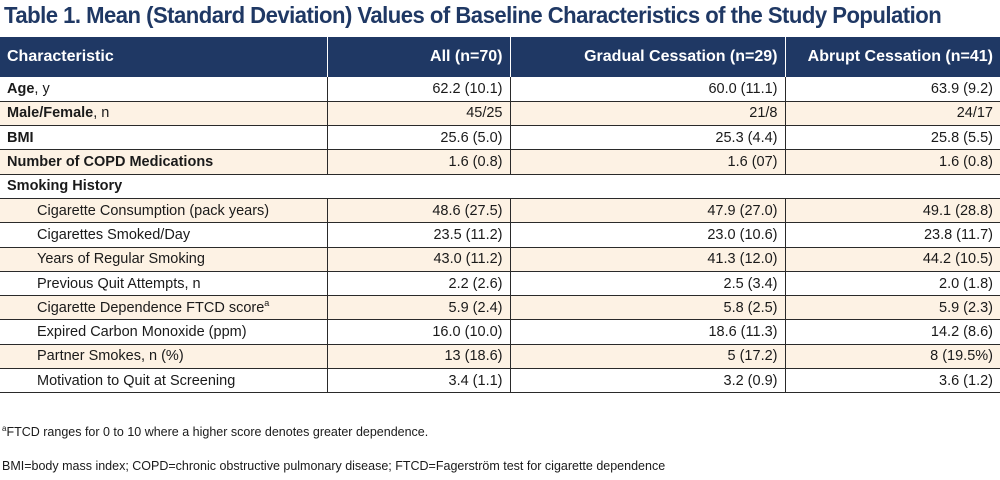  What do you see at coordinates (164, 138) in the screenshot?
I see `row-label: BMI` at bounding box center [164, 138].